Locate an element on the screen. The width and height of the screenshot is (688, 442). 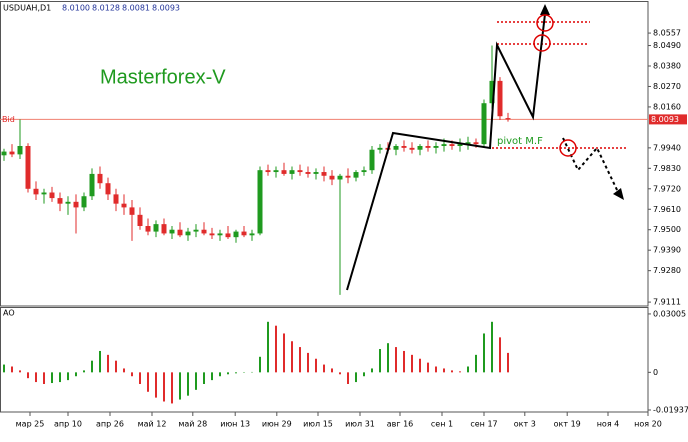
x-tick-label: сен 1 is located at coordinates (442, 424).